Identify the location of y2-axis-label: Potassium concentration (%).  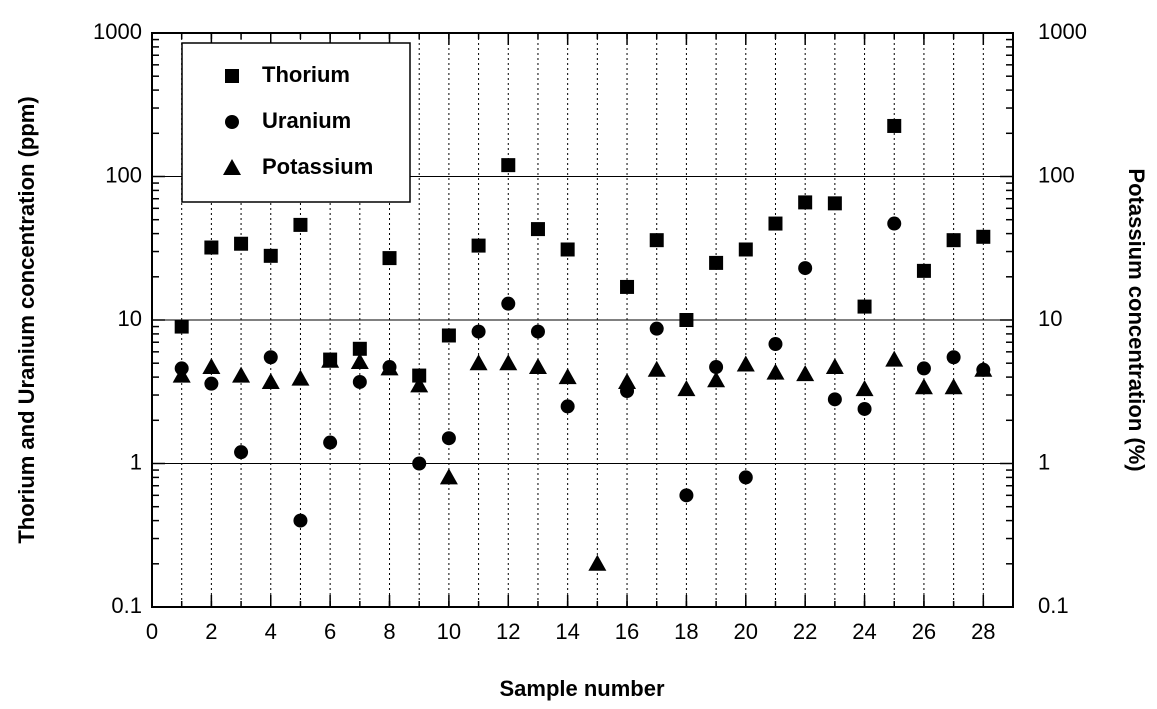
(1136, 319).